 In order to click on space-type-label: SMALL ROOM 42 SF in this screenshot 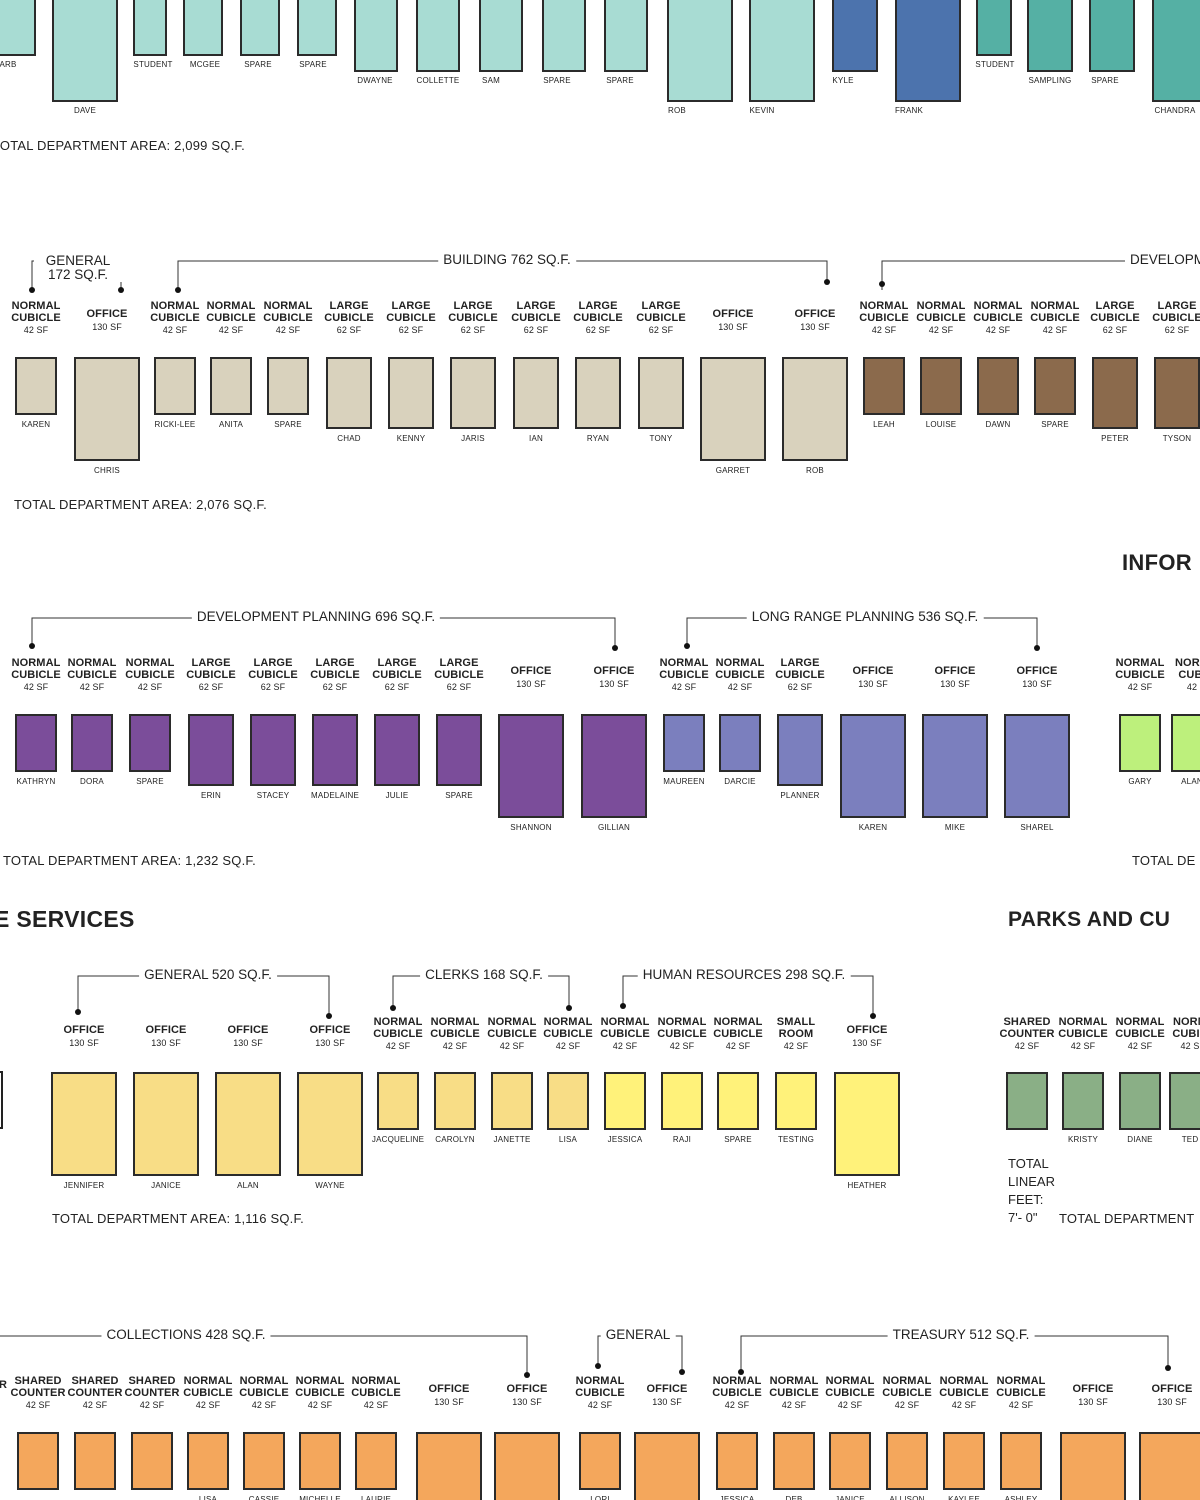, I will do `click(796, 1034)`.